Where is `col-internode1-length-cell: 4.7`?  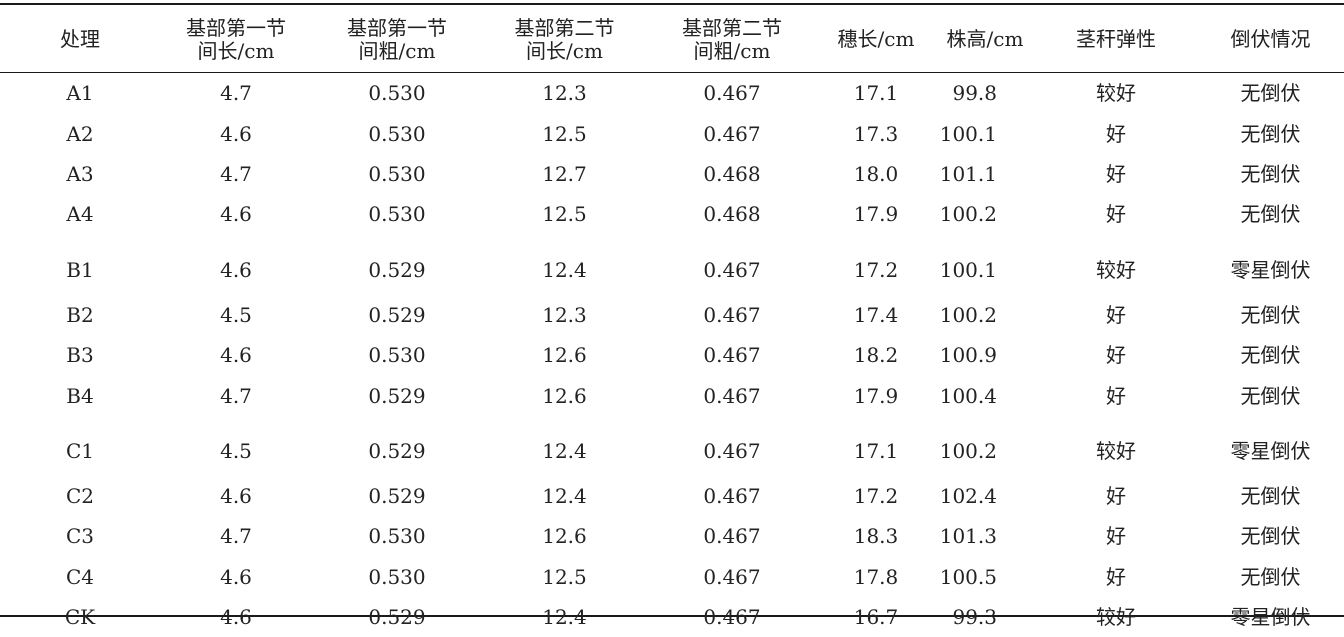 col-internode1-length-cell: 4.7 is located at coordinates (236, 395).